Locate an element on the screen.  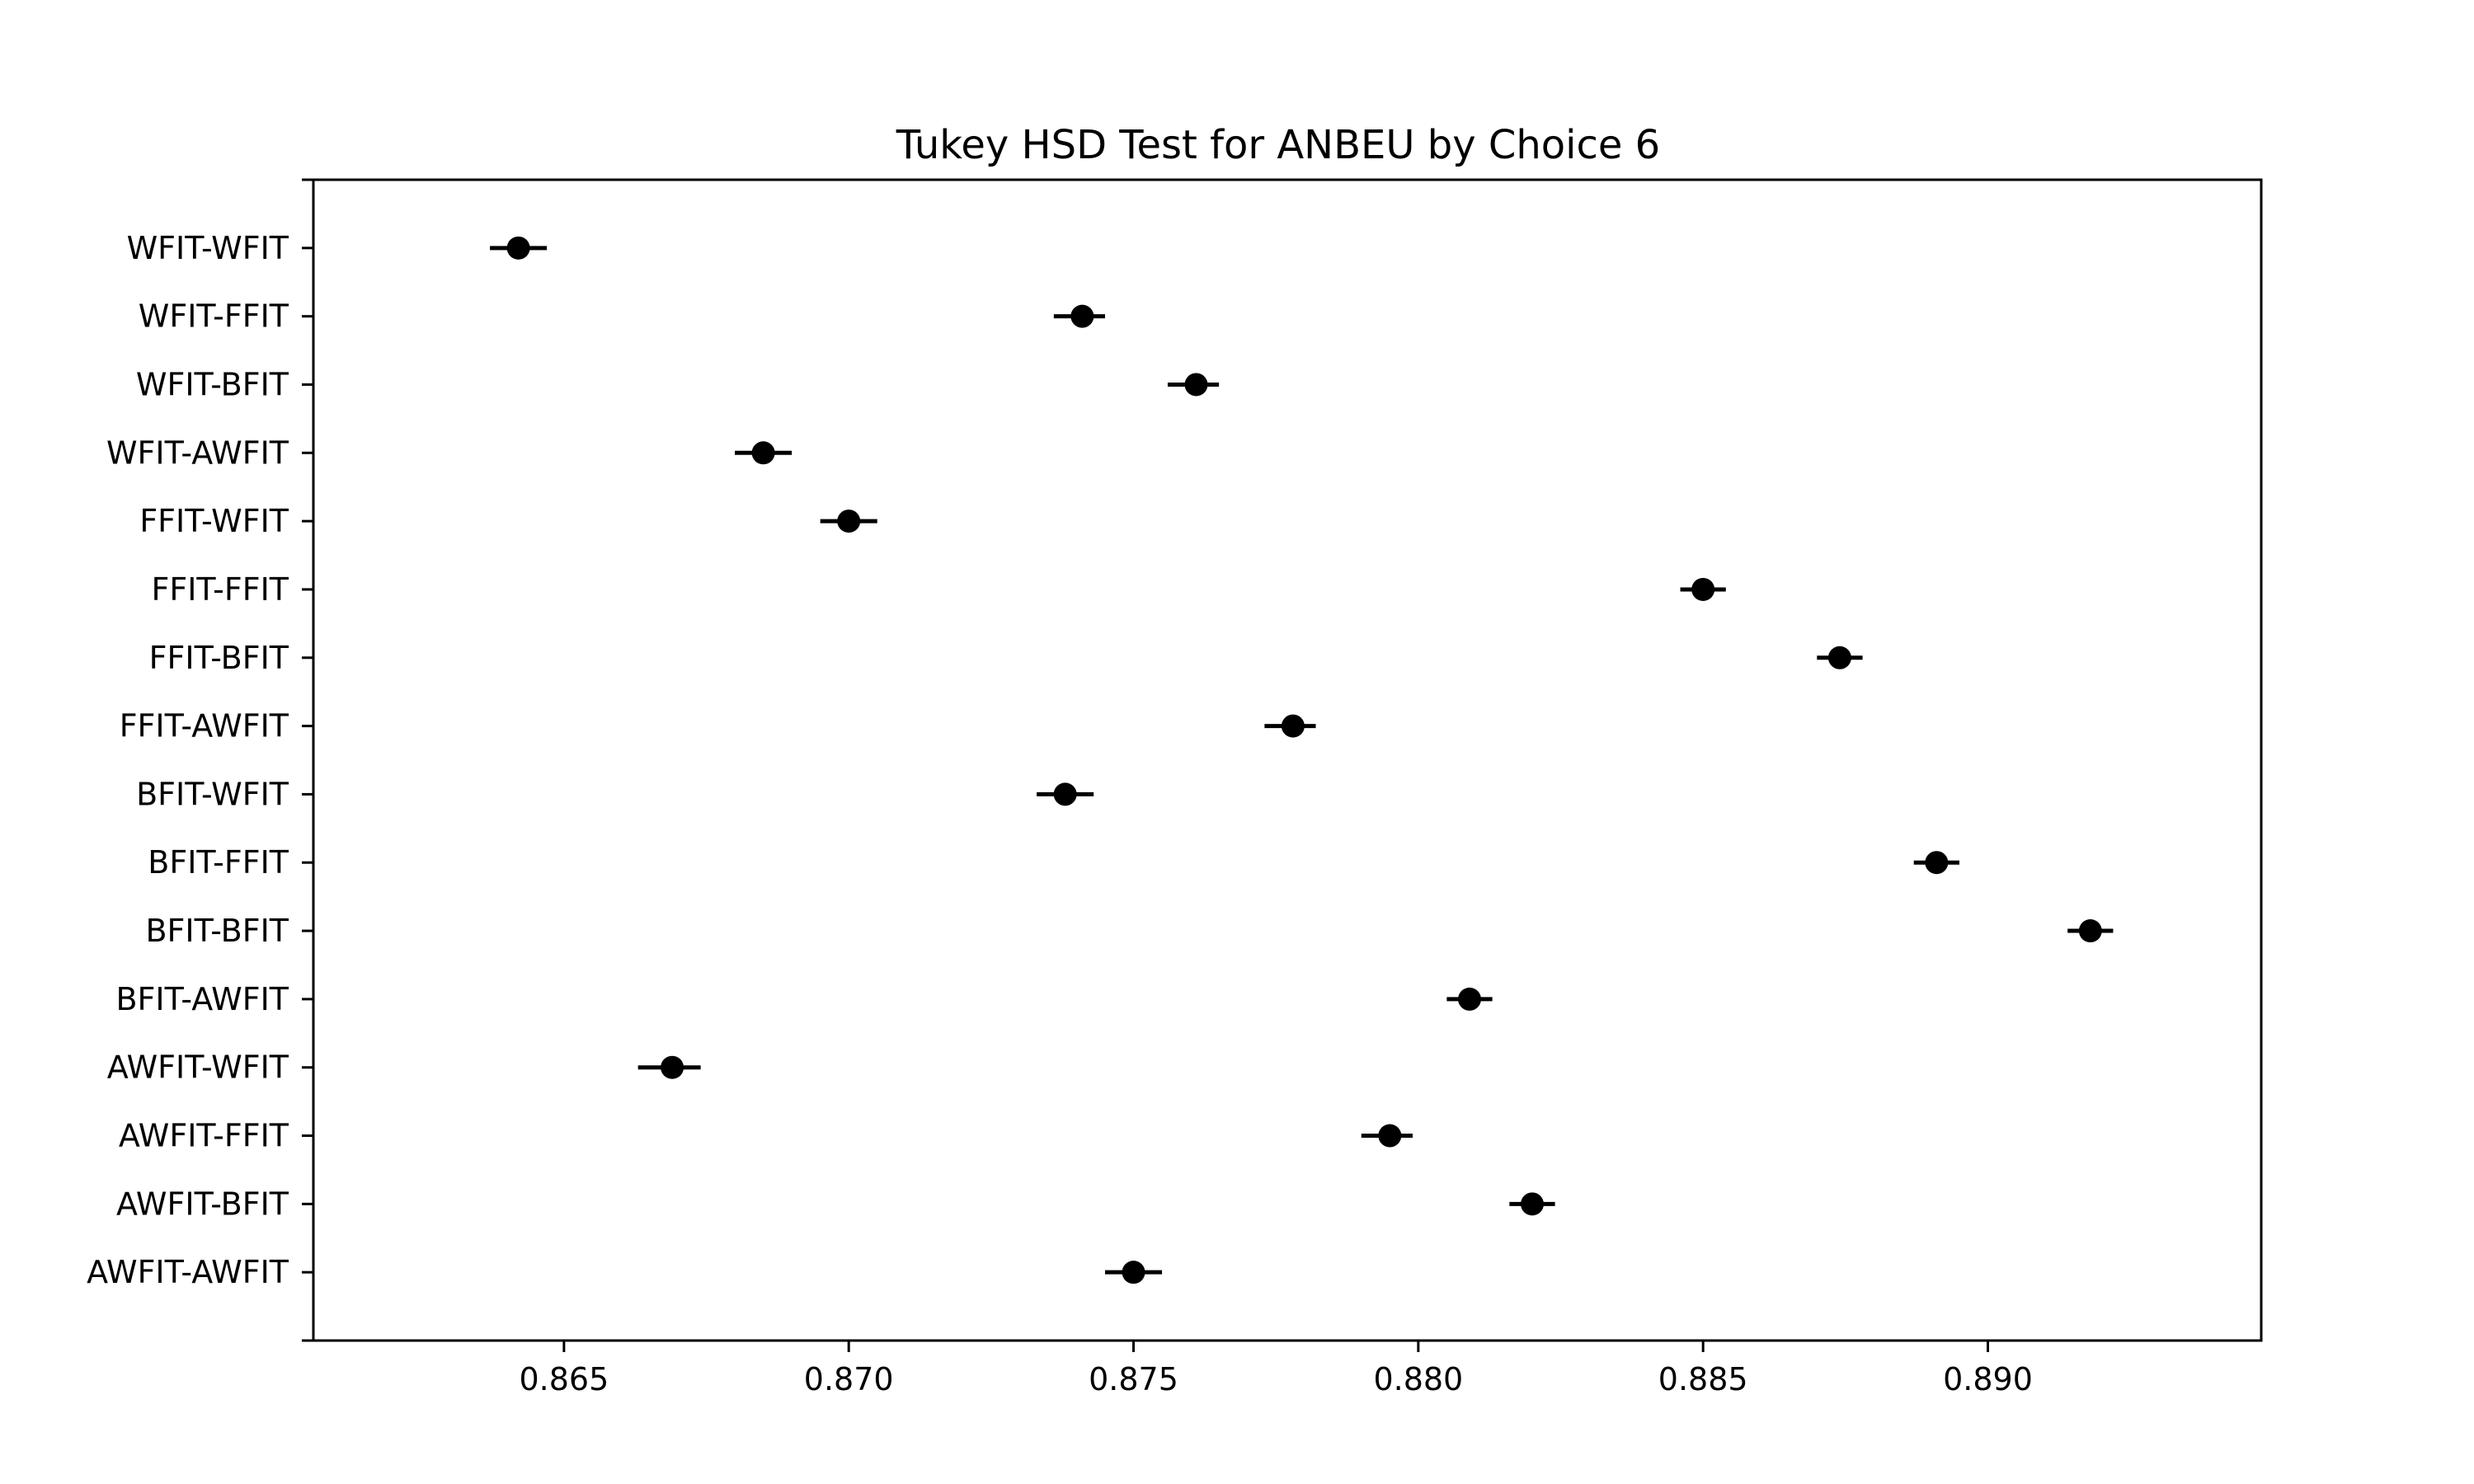
x-tick-label: 0.875 is located at coordinates (1133, 1379).